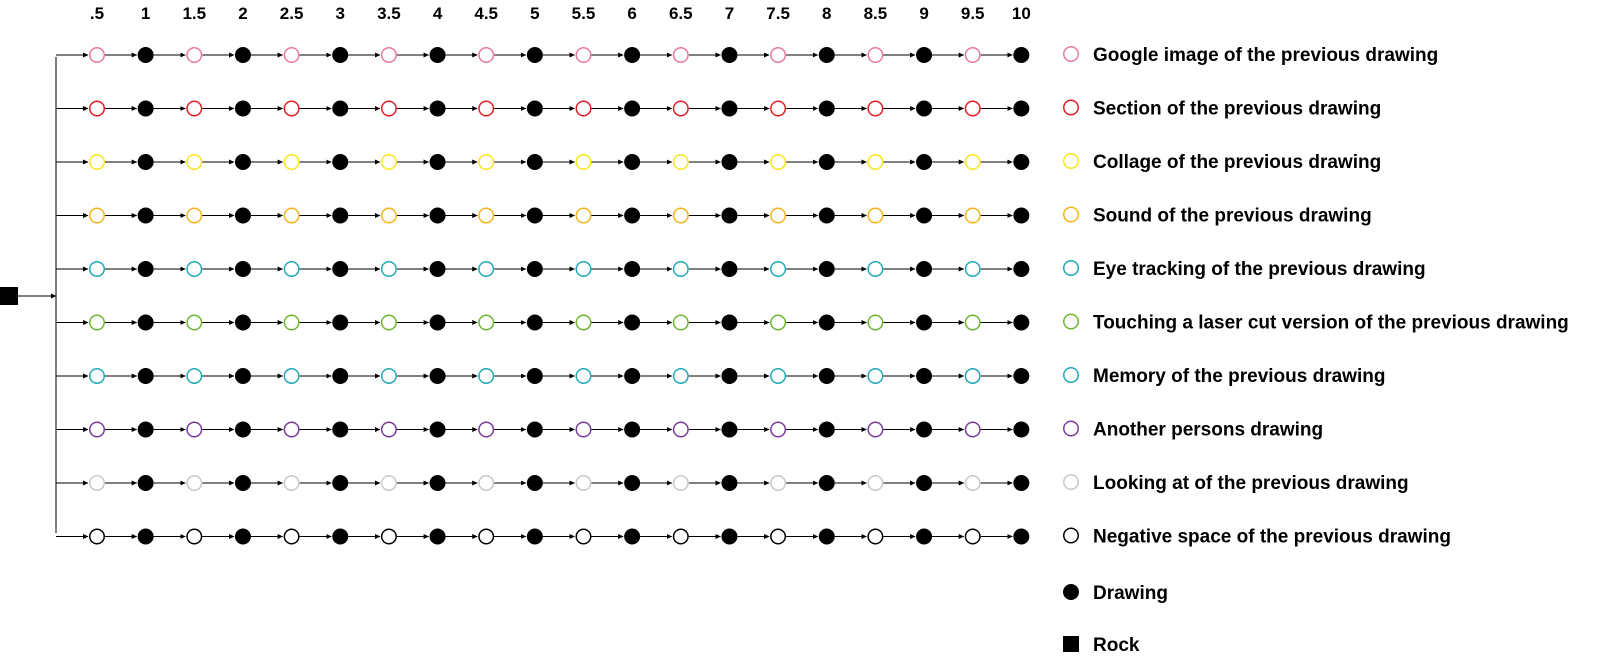  Describe the element at coordinates (1239, 376) in the screenshot. I see `legend-label: Memory of the previous drawing` at that location.